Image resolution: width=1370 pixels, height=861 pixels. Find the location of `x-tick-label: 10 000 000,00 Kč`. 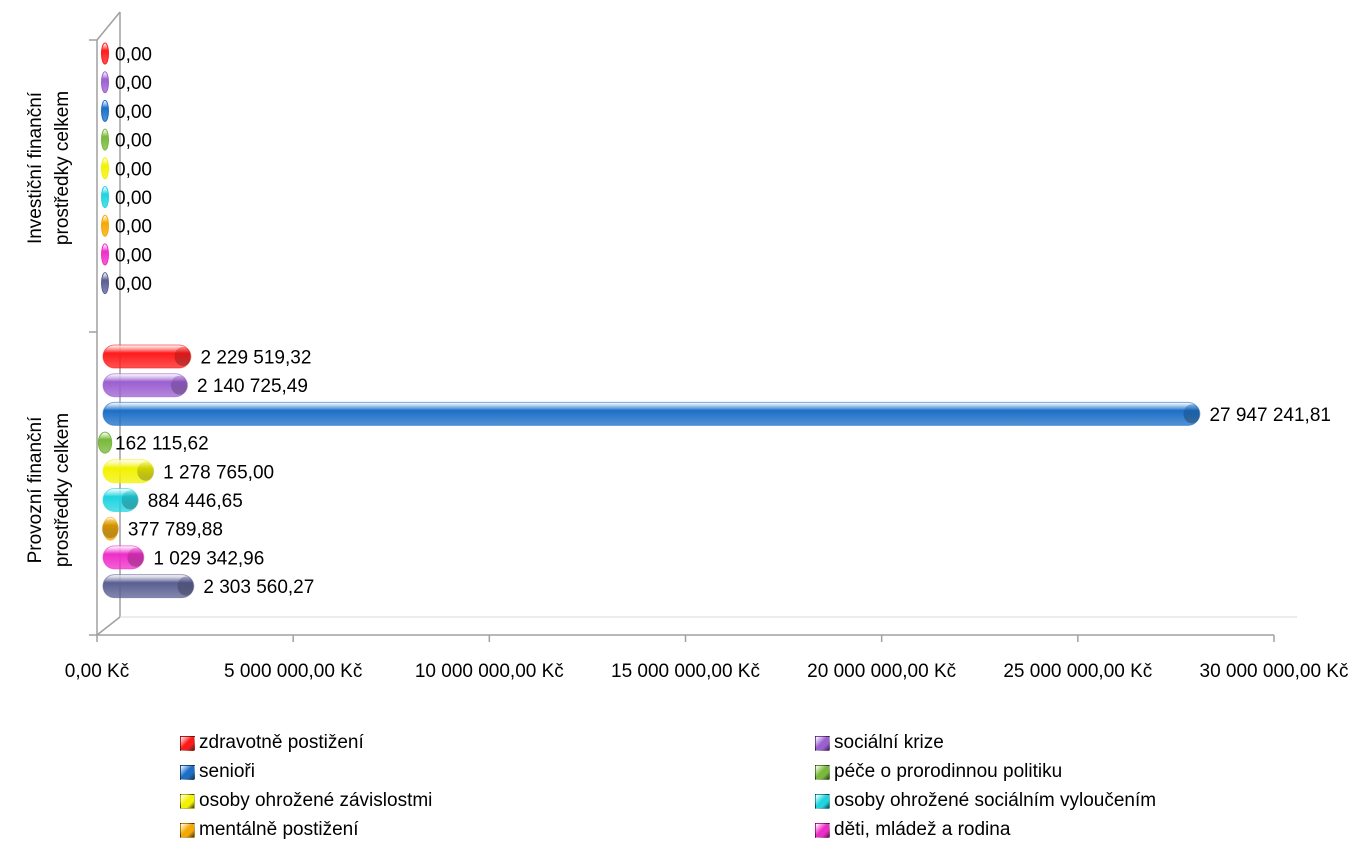

x-tick-label: 10 000 000,00 Kč is located at coordinates (489, 671).